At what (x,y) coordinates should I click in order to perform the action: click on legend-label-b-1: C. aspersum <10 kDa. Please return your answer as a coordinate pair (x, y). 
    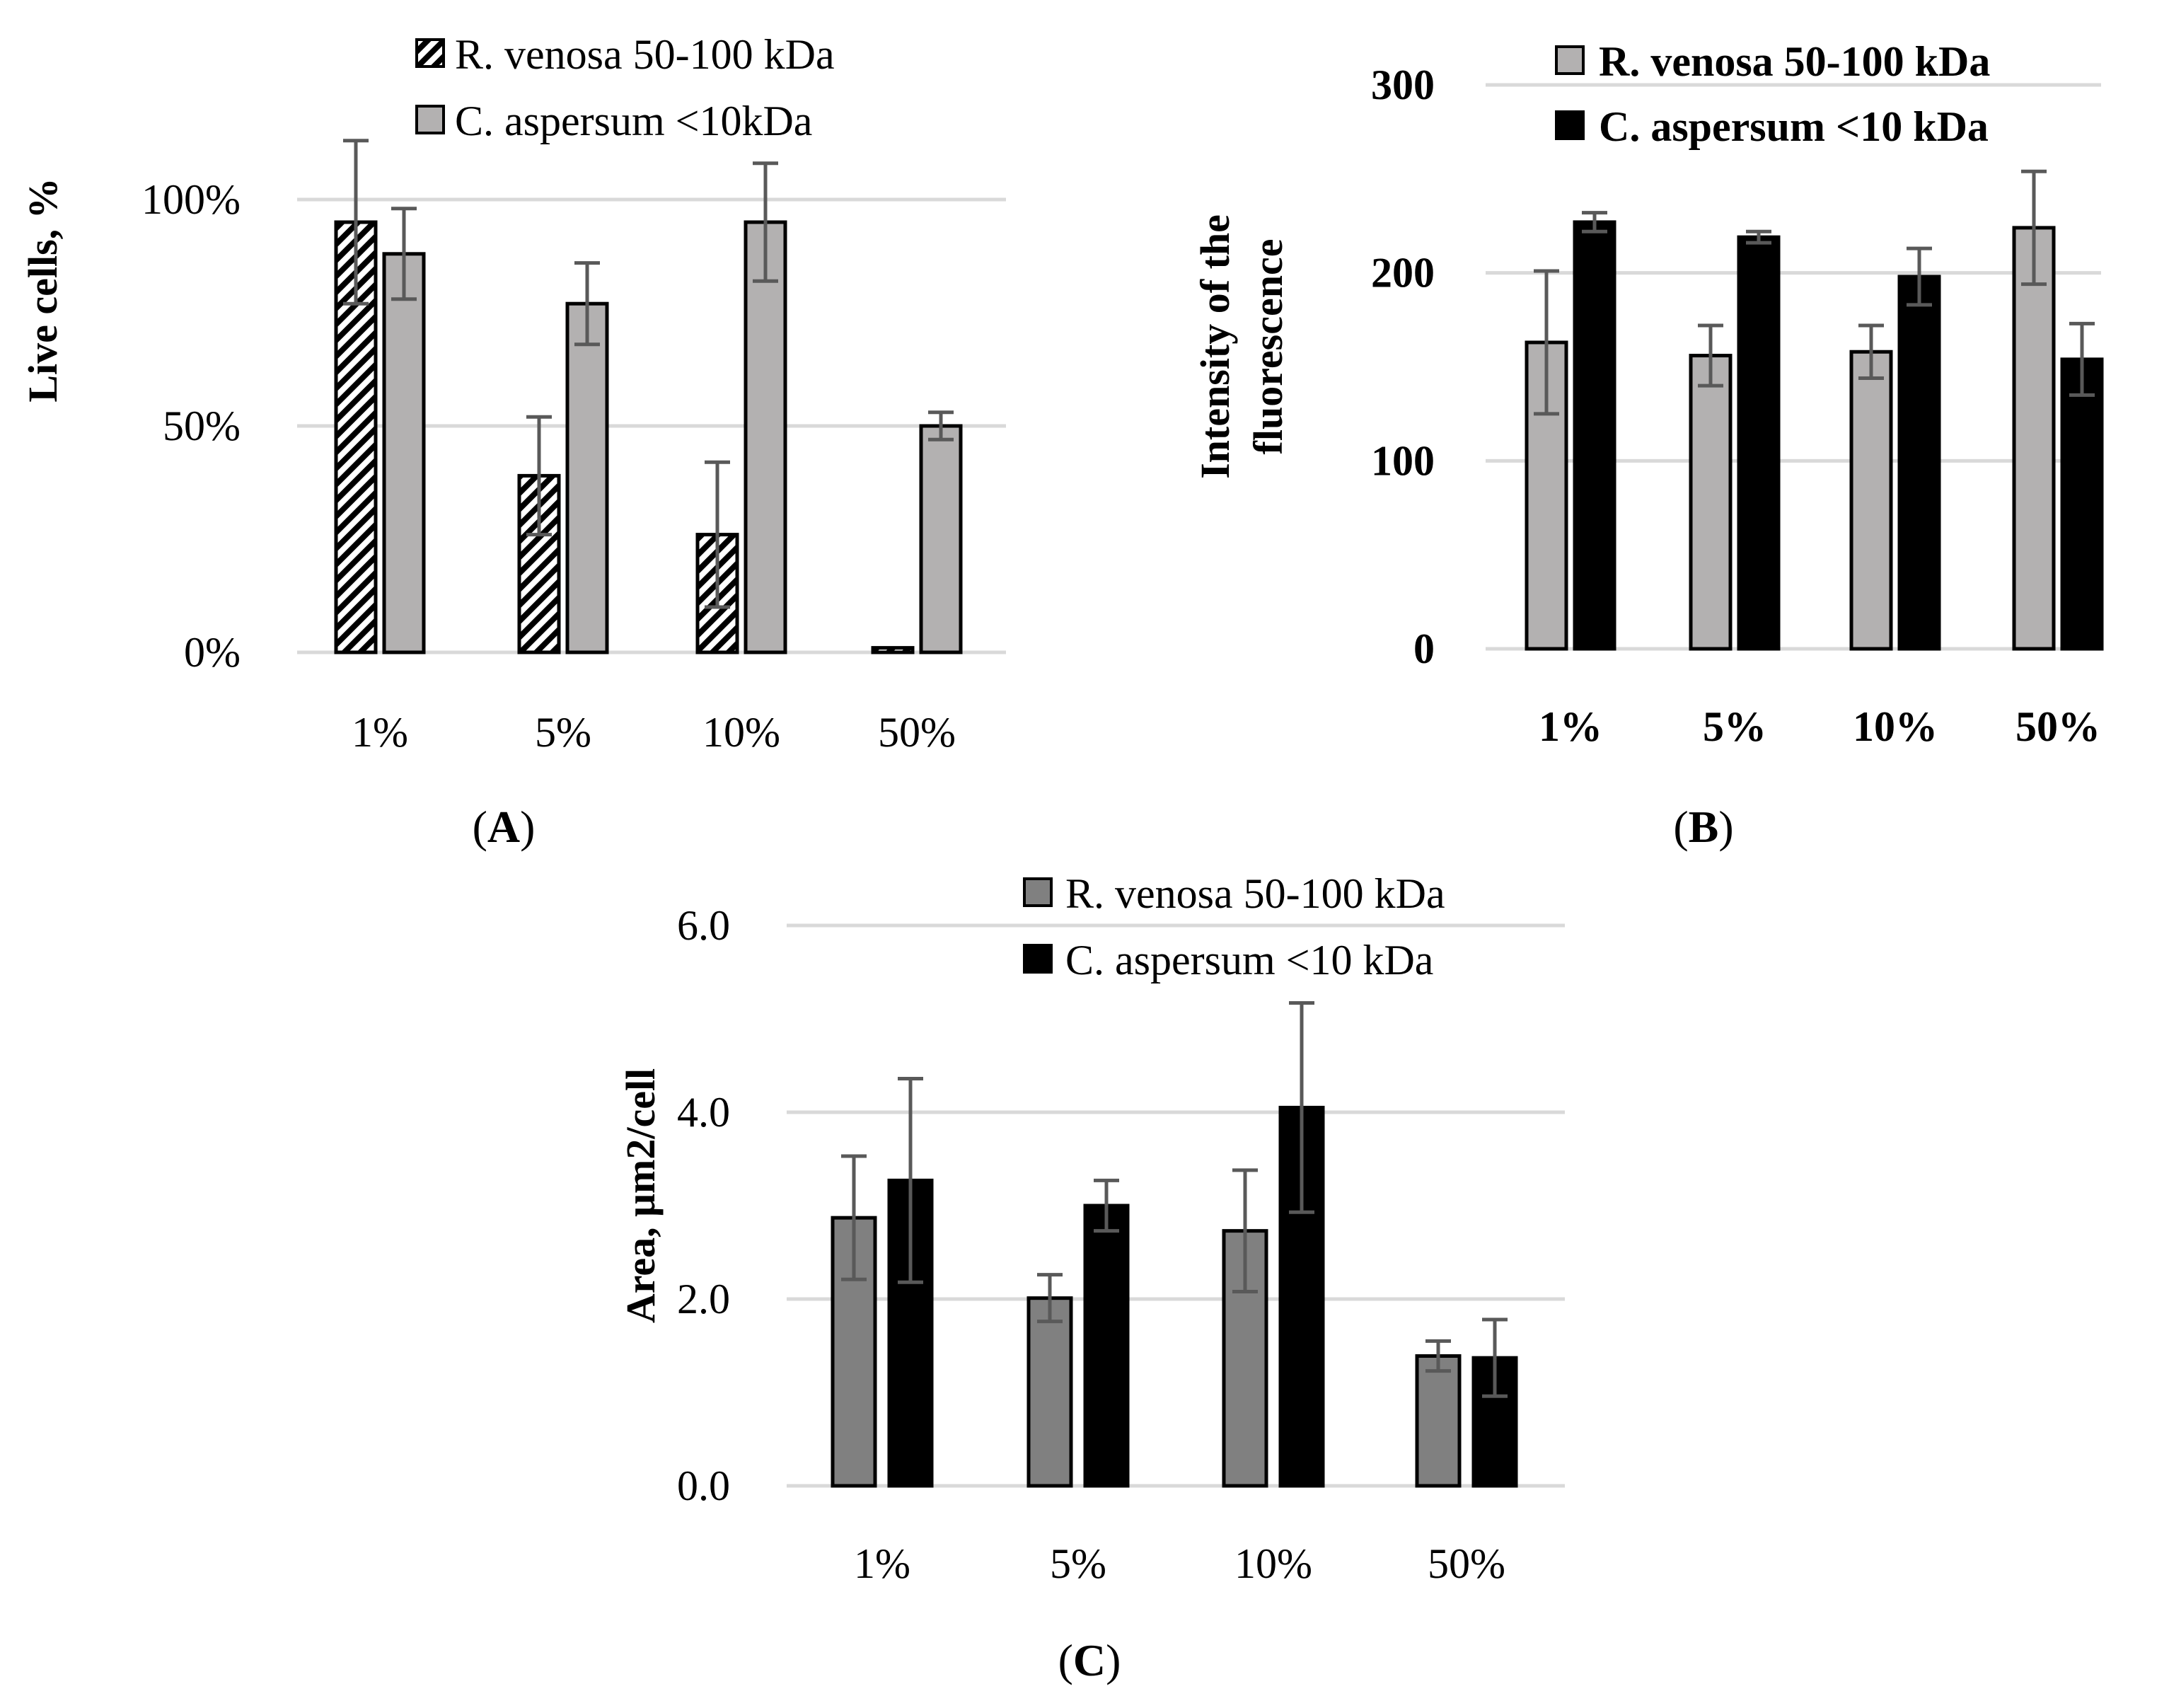
    Looking at the image, I should click on (1794, 126).